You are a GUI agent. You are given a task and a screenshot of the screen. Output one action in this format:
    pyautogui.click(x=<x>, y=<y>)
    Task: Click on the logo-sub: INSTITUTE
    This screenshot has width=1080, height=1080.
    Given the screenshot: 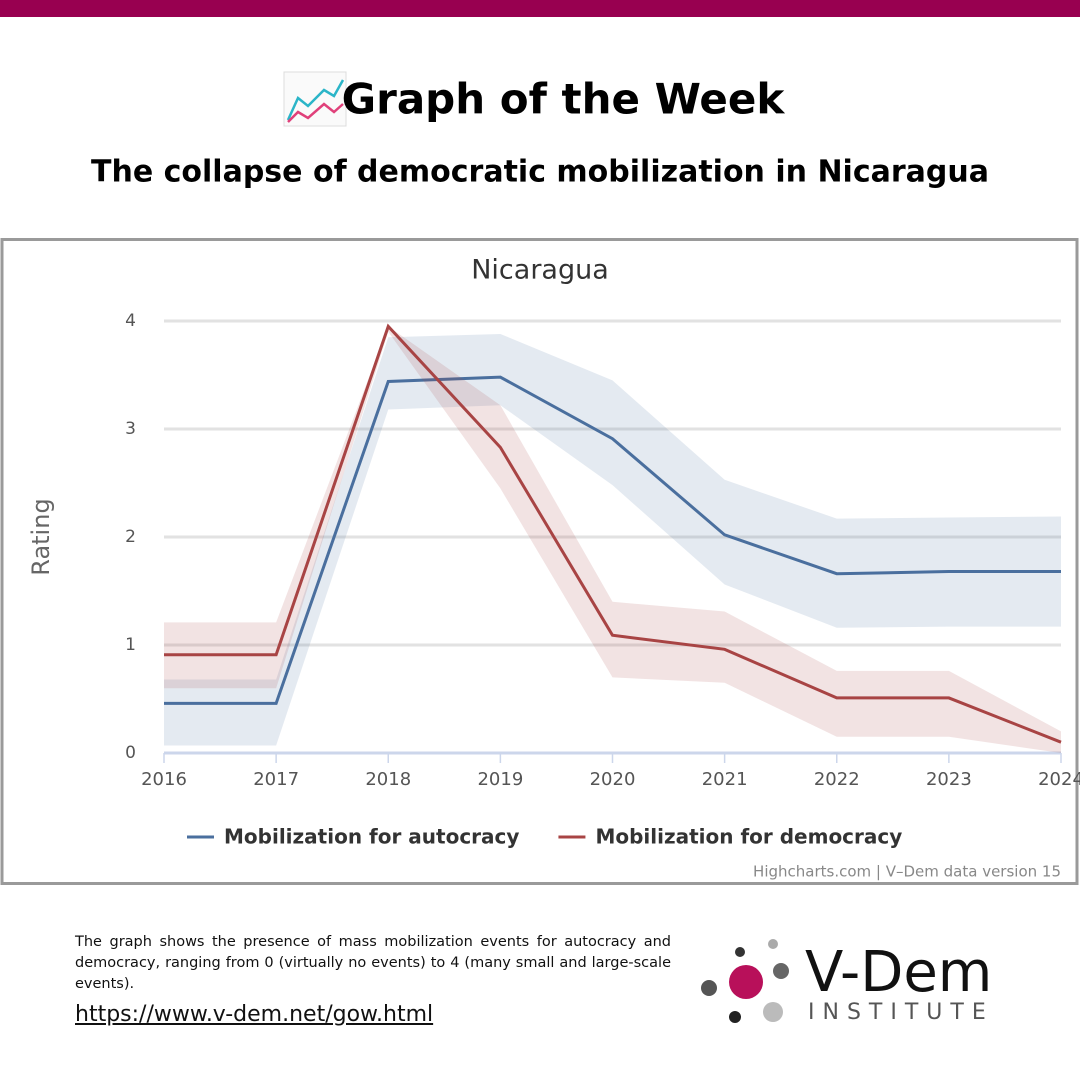 What is the action you would take?
    pyautogui.click(x=901, y=1012)
    